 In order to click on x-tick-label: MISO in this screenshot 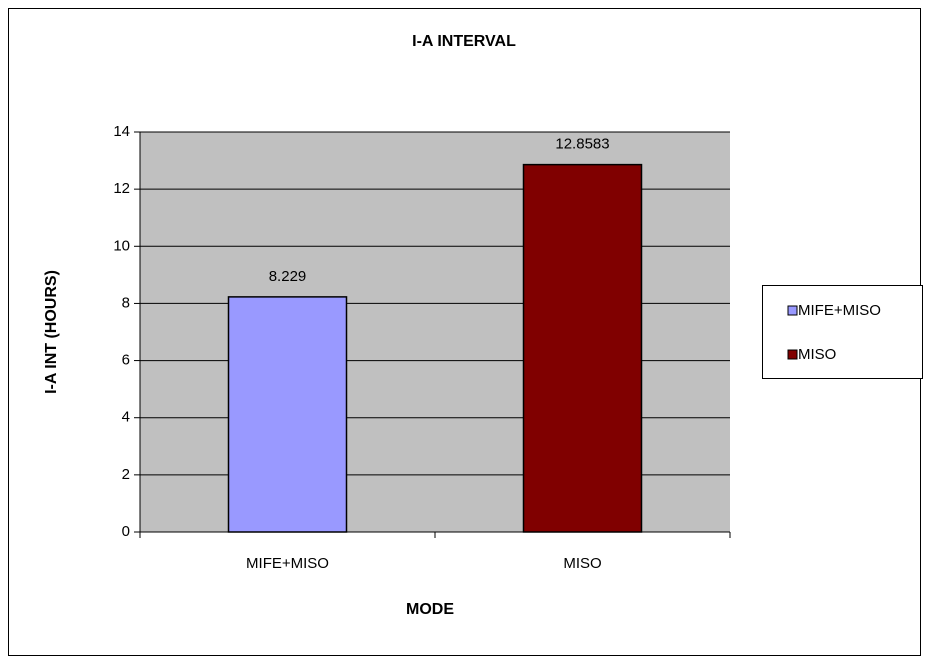, I will do `click(582, 563)`.